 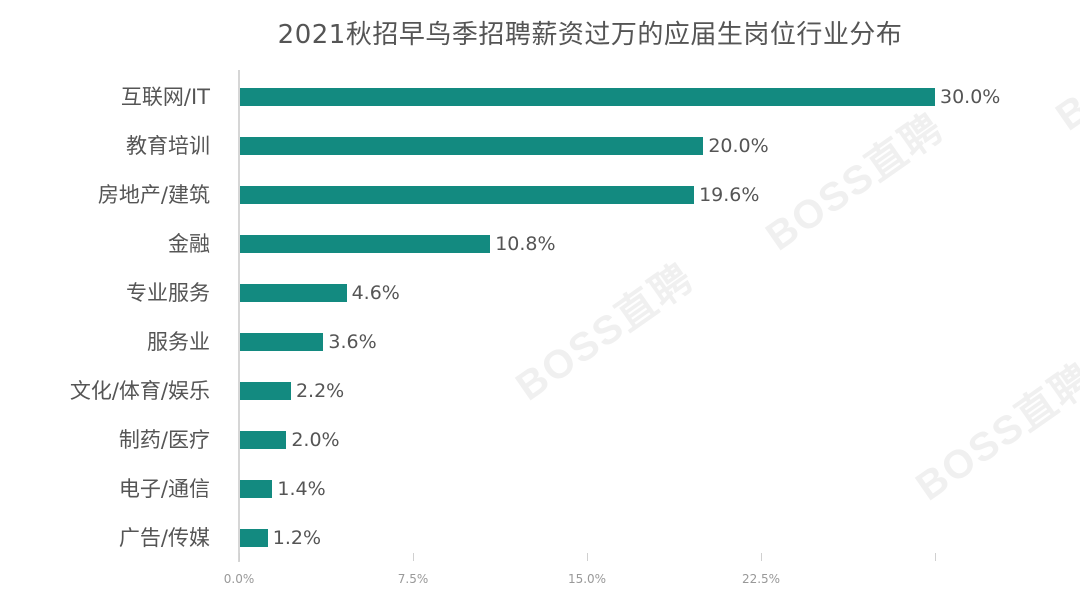 I want to click on value-label: 10.8%, so click(x=525, y=244).